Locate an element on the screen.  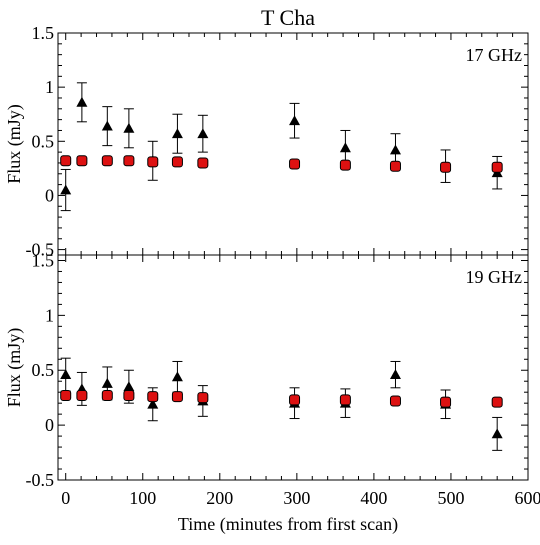
series-triangle is located at coordinates (281, 404).